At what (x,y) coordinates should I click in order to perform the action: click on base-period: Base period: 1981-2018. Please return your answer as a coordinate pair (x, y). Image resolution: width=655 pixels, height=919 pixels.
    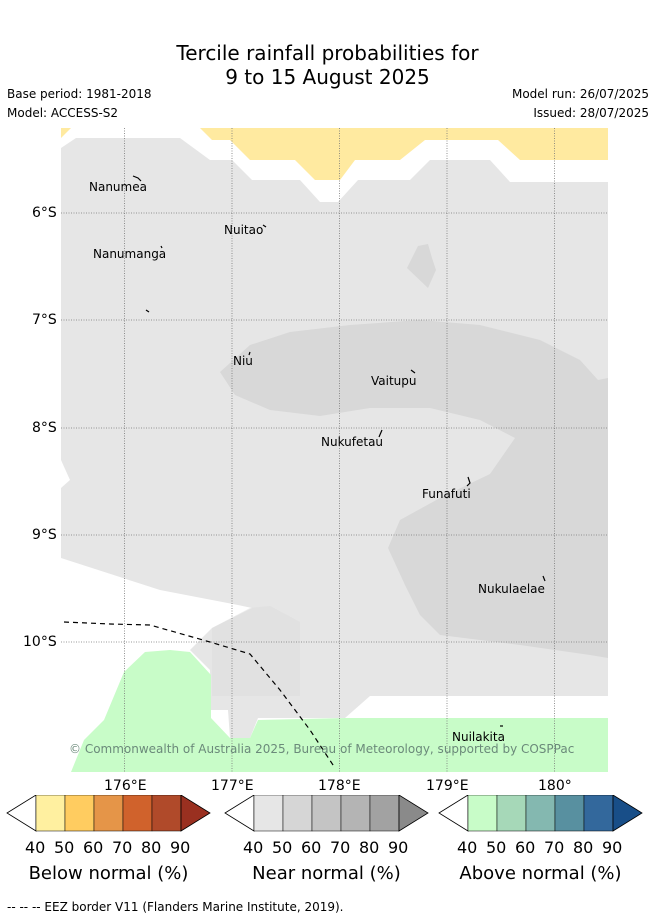
    Looking at the image, I should click on (79, 94).